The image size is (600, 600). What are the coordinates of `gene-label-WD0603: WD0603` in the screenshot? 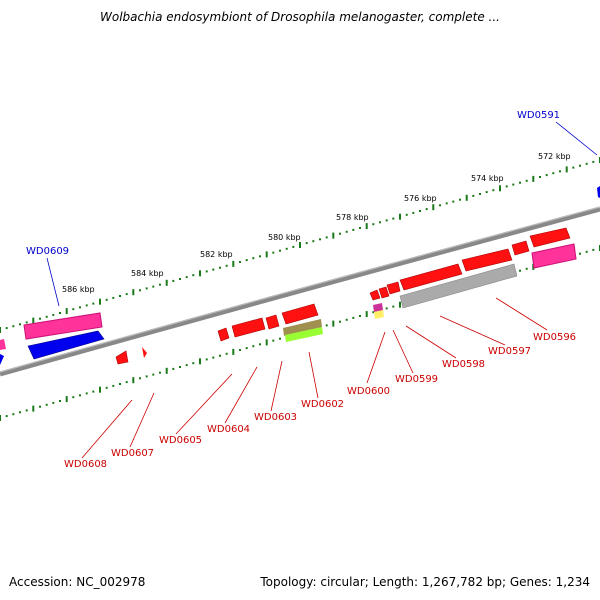 It's located at (275, 417).